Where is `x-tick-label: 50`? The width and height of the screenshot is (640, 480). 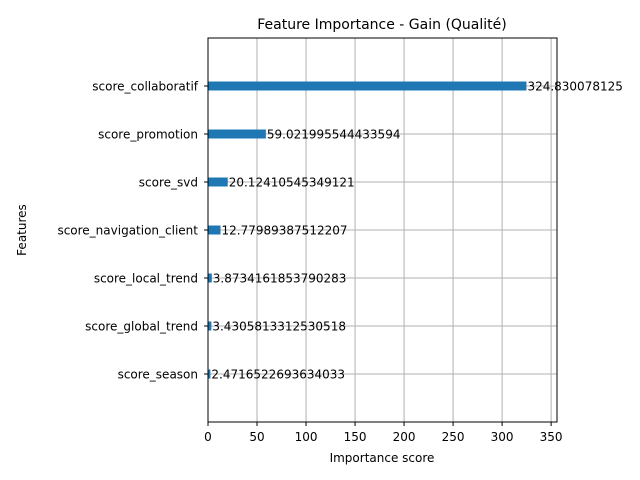
x-tick-label: 50 is located at coordinates (256, 437).